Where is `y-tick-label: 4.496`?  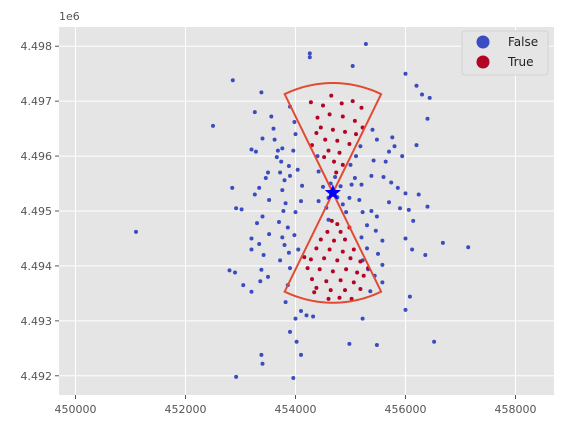 y-tick-label: 4.496 is located at coordinates (37, 156).